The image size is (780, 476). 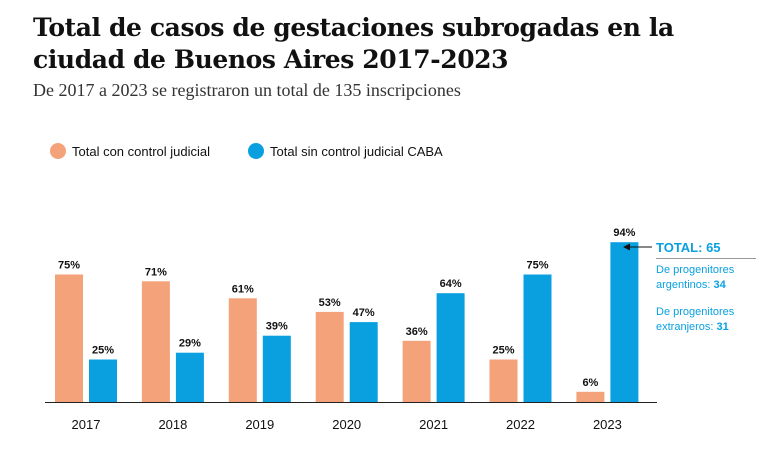 What do you see at coordinates (277, 327) in the screenshot?
I see `data-label-sin-control-2019: 39%` at bounding box center [277, 327].